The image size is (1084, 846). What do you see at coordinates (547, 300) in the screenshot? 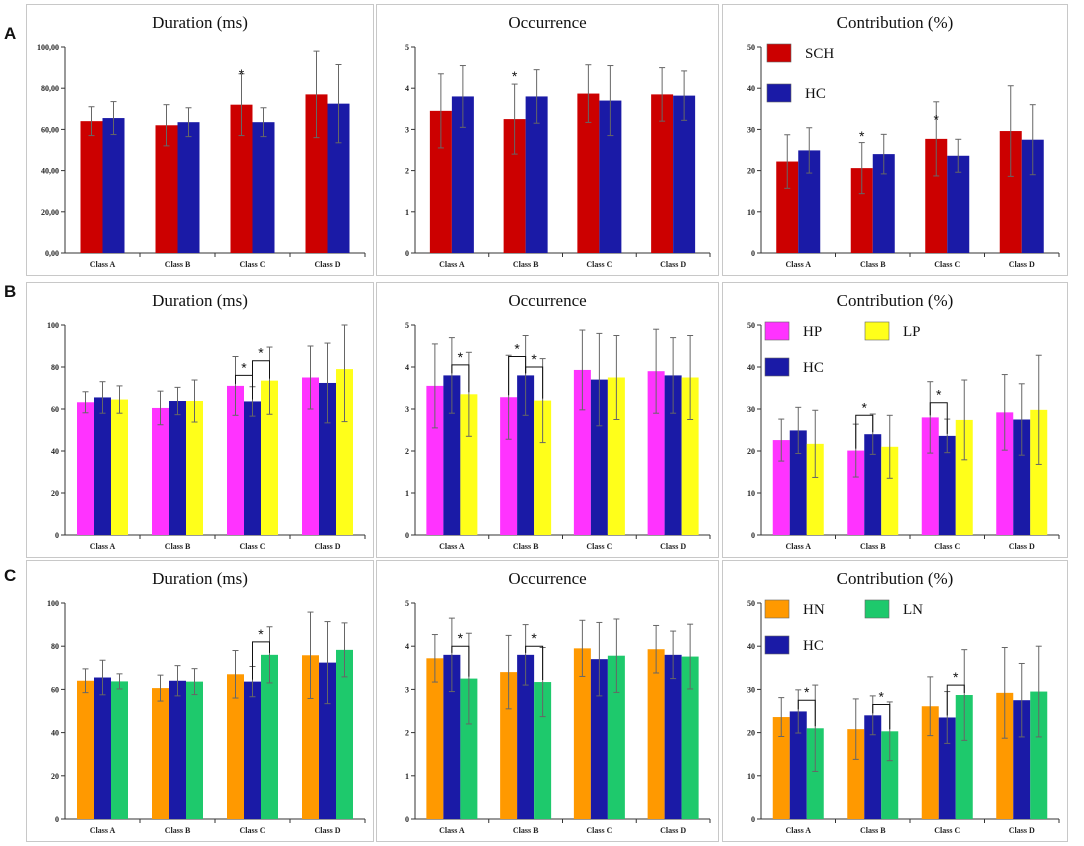
I see `chart-title: Occurrence` at bounding box center [547, 300].